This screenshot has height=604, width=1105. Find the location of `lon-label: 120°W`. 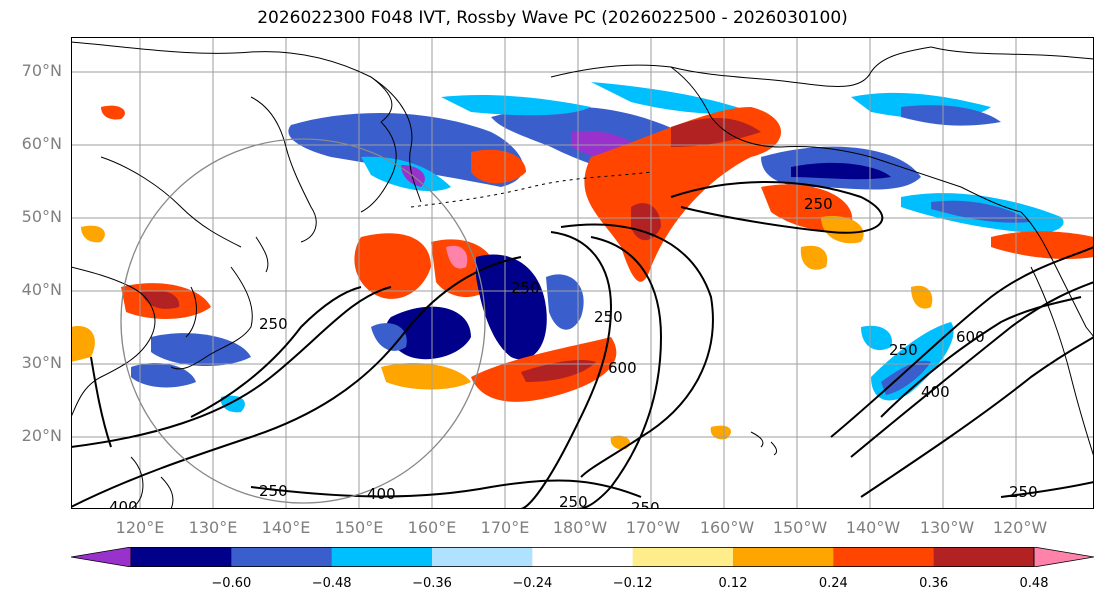

lon-label: 120°W is located at coordinates (1020, 527).